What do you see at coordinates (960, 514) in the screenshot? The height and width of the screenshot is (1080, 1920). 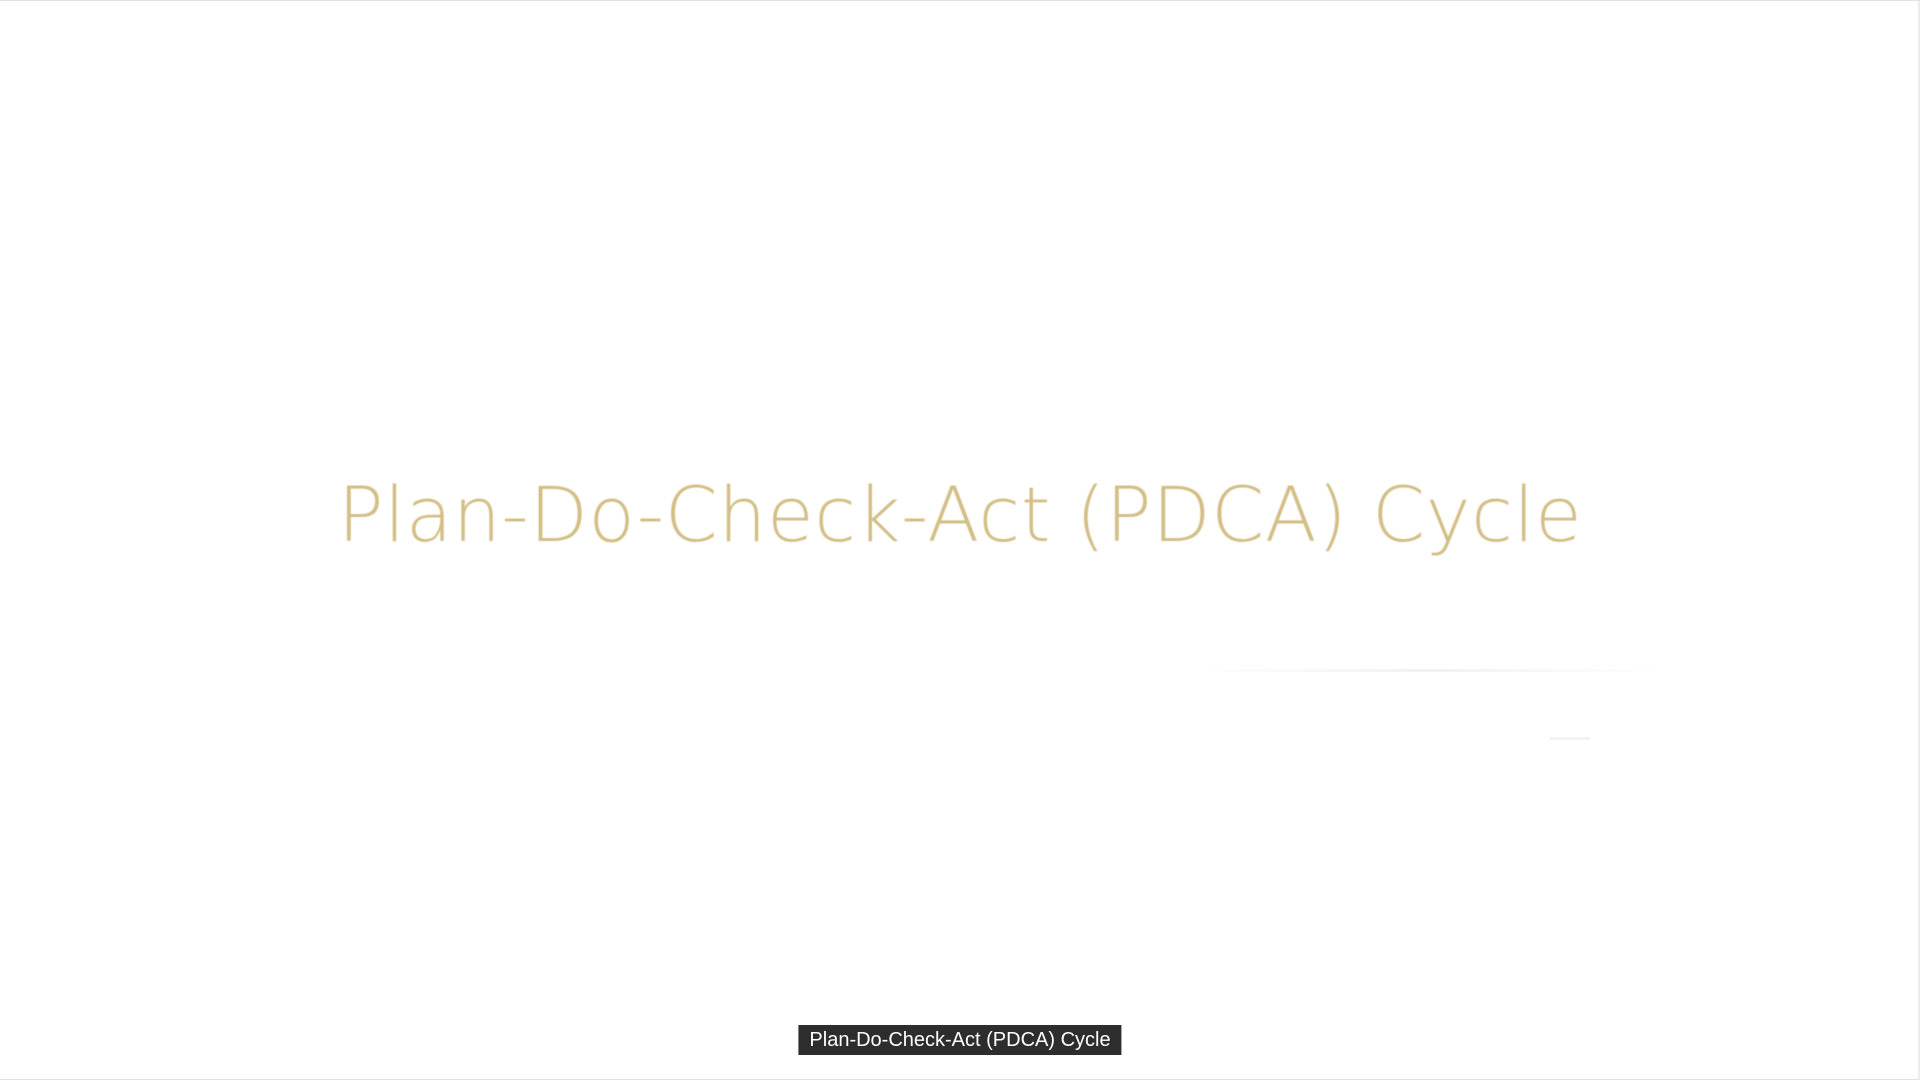 I see `slide-title: Plan-Do-Check-Act (PDCA) Cycle` at bounding box center [960, 514].